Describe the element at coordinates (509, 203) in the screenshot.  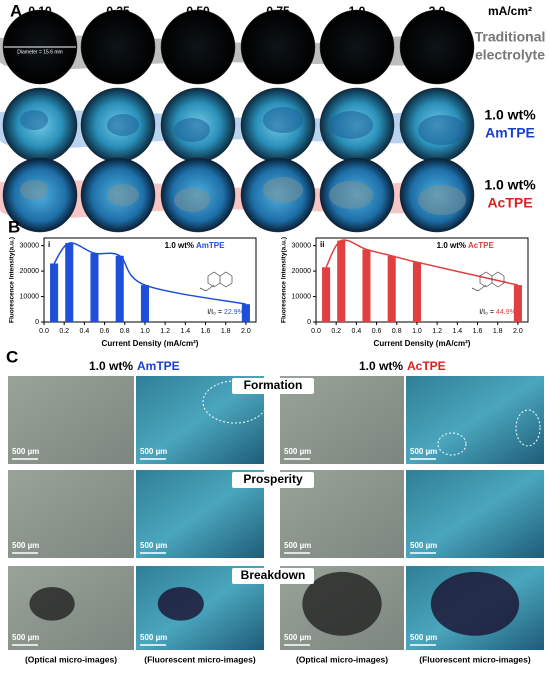
I see `row-label: AcTPE` at that location.